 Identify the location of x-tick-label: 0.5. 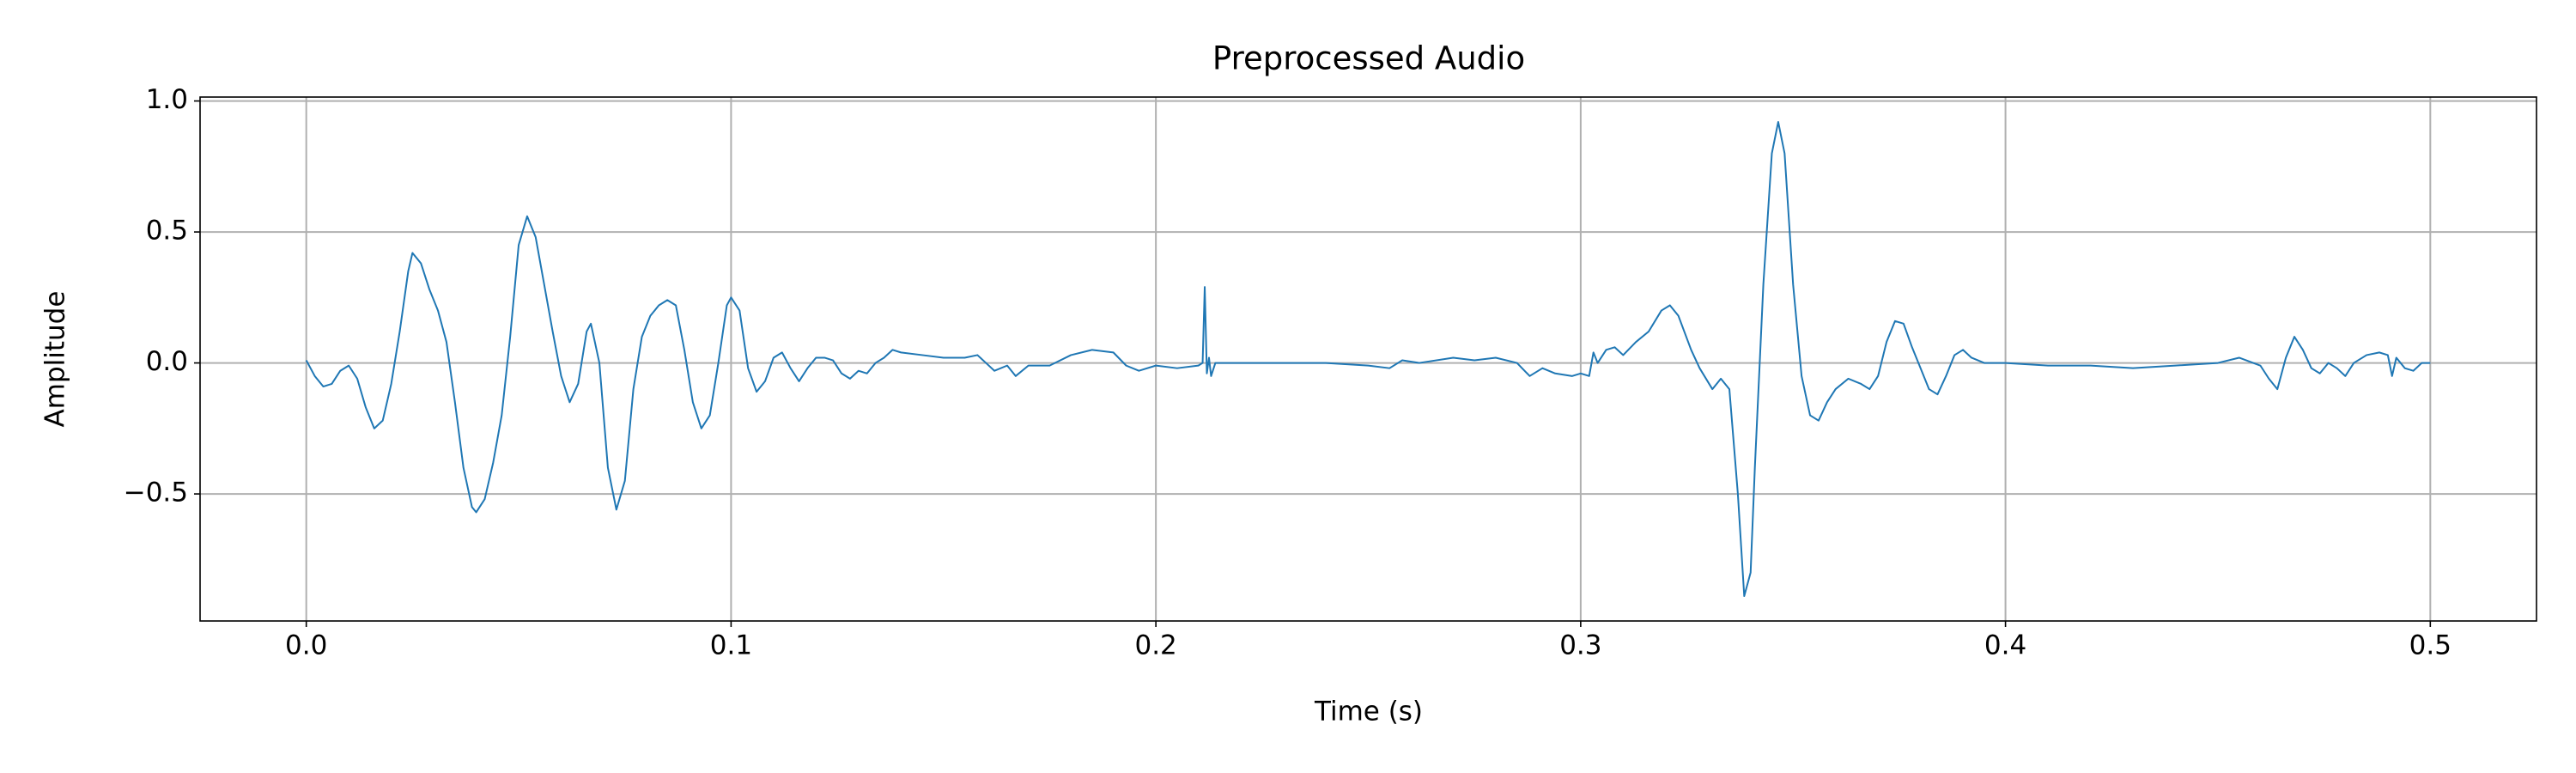
(2430, 645).